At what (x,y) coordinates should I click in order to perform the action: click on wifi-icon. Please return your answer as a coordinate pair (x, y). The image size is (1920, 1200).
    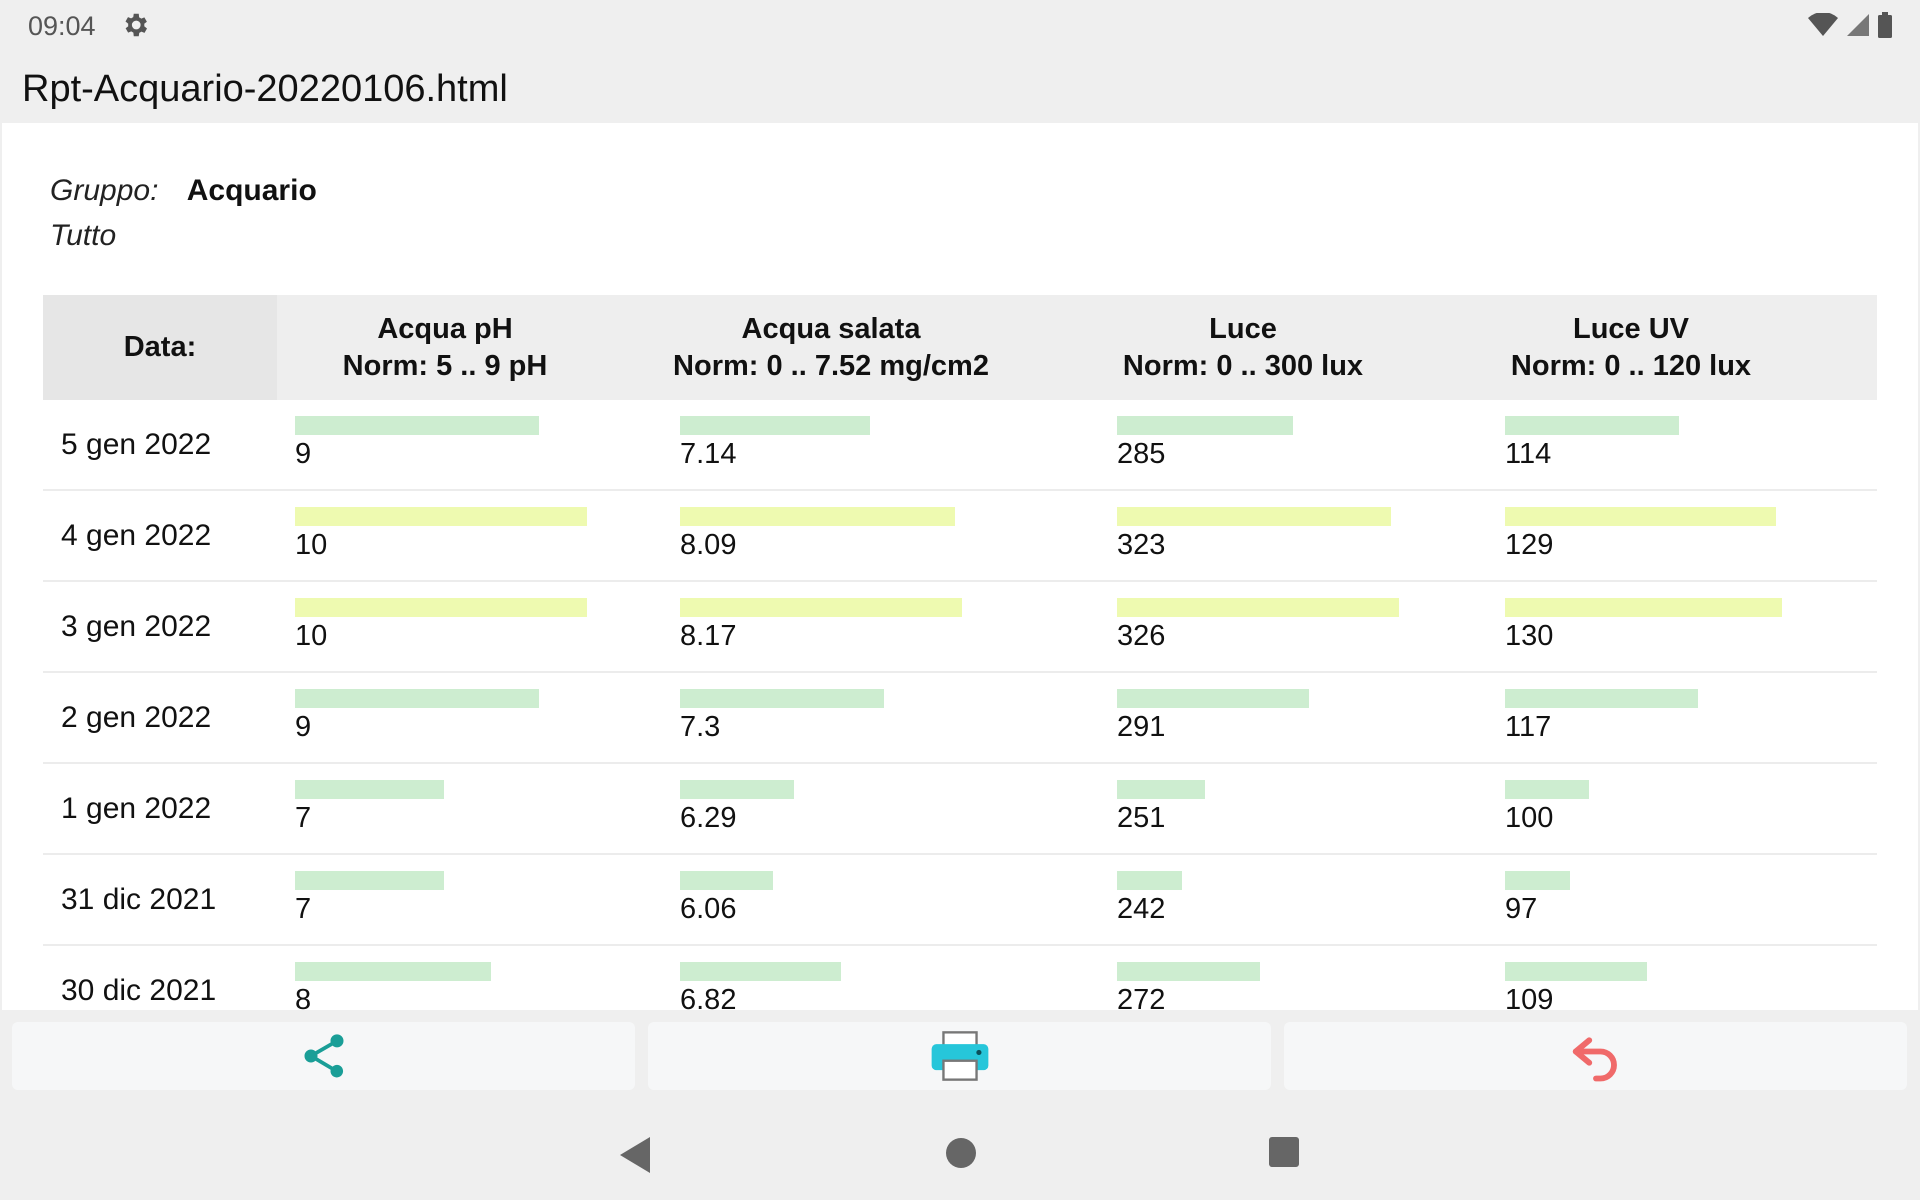
    Looking at the image, I should click on (1823, 24).